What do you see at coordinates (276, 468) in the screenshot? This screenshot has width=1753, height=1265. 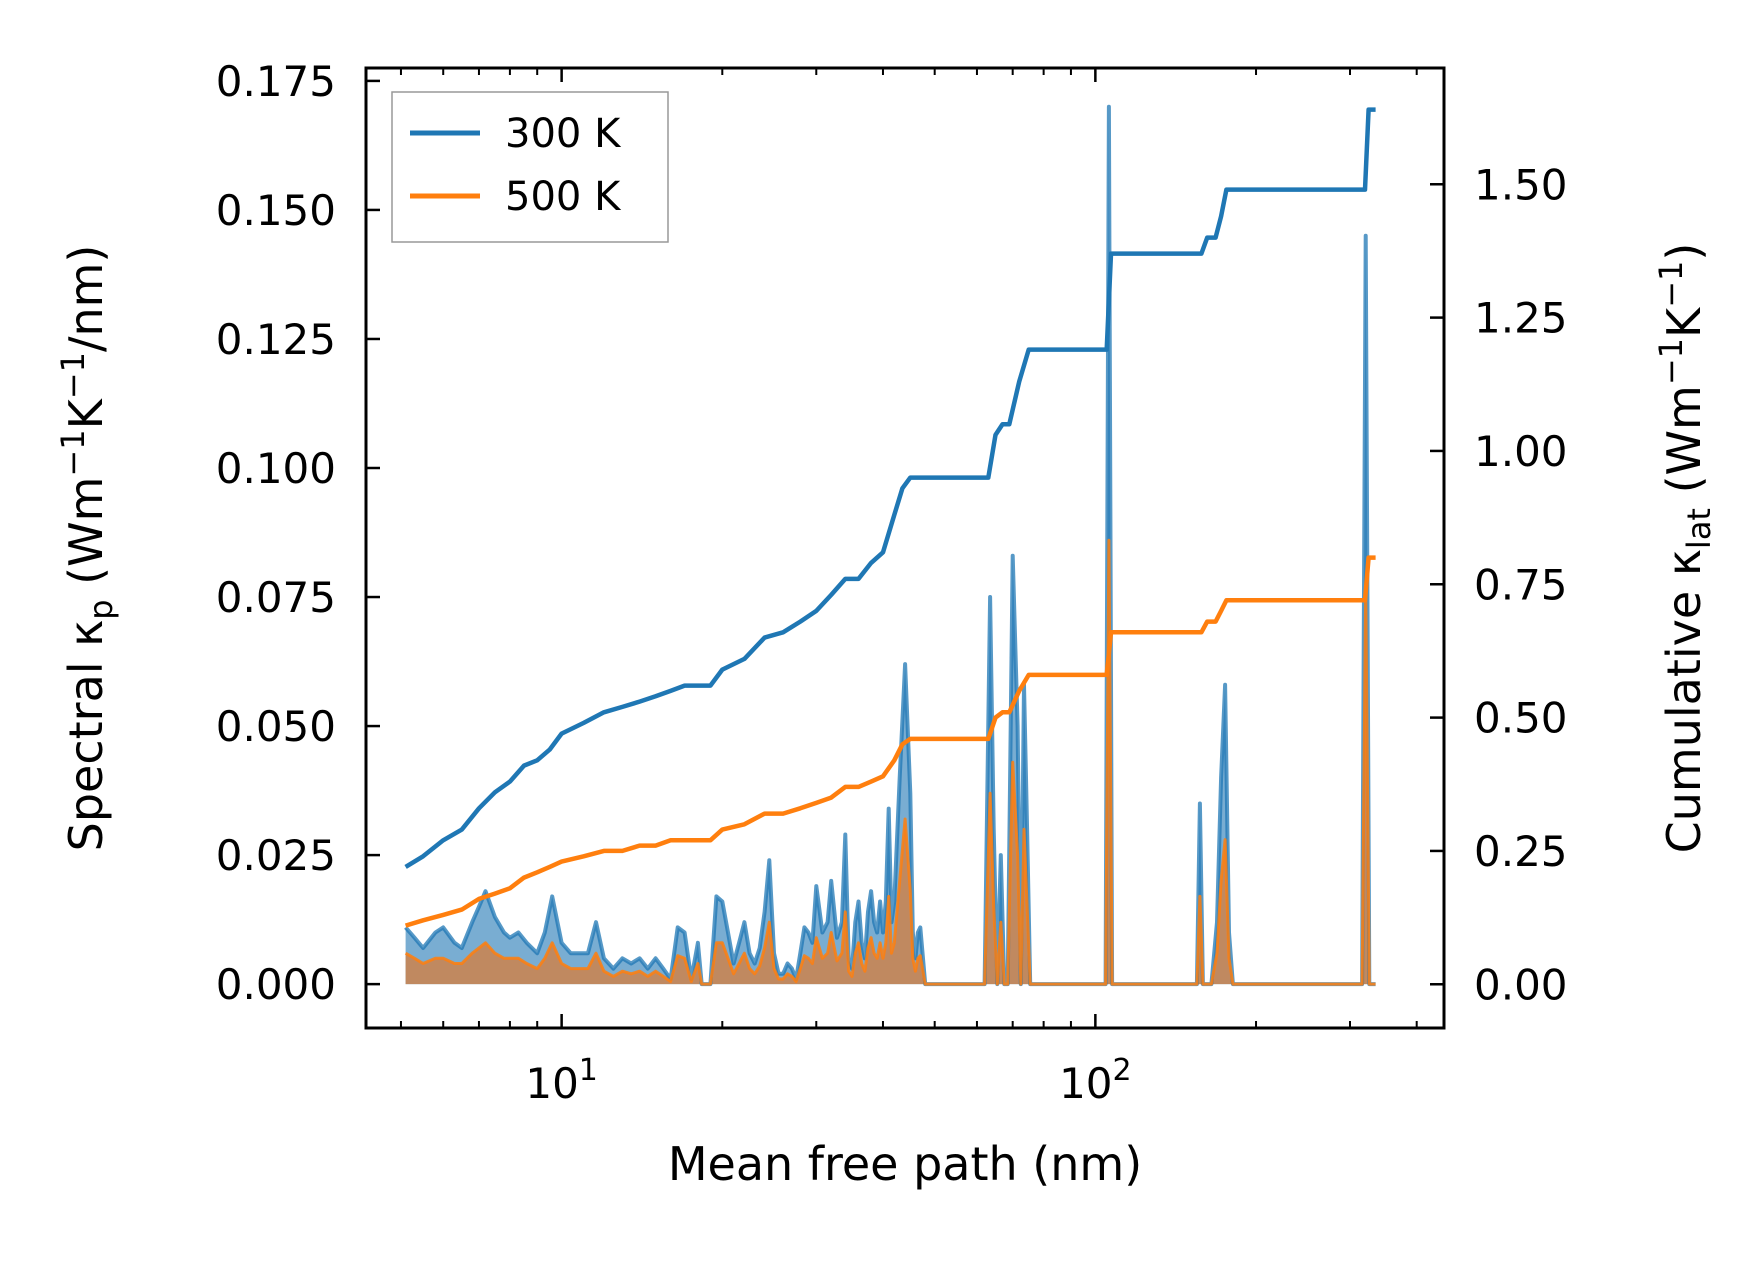 I see `left-y-tick-label: 0.100` at bounding box center [276, 468].